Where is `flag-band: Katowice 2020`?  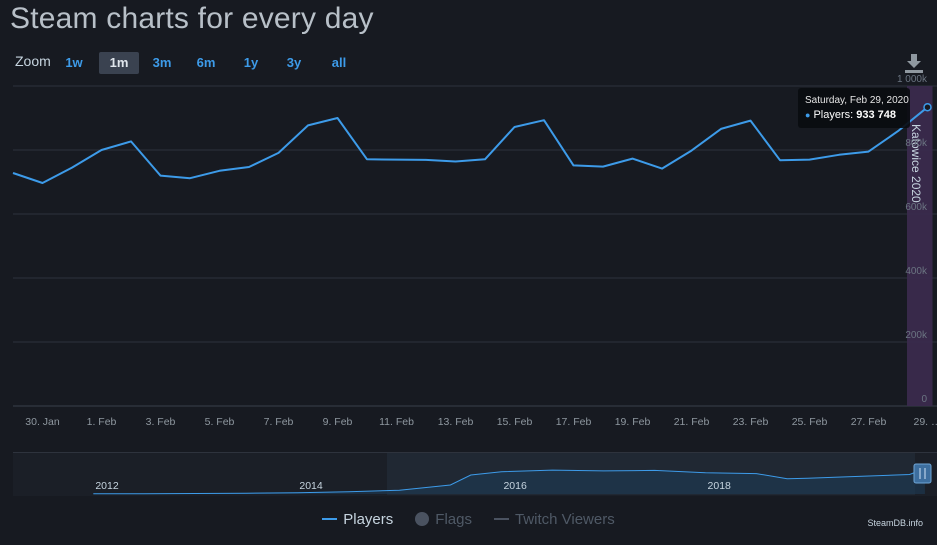
flag-band: Katowice 2020 is located at coordinates (920, 246).